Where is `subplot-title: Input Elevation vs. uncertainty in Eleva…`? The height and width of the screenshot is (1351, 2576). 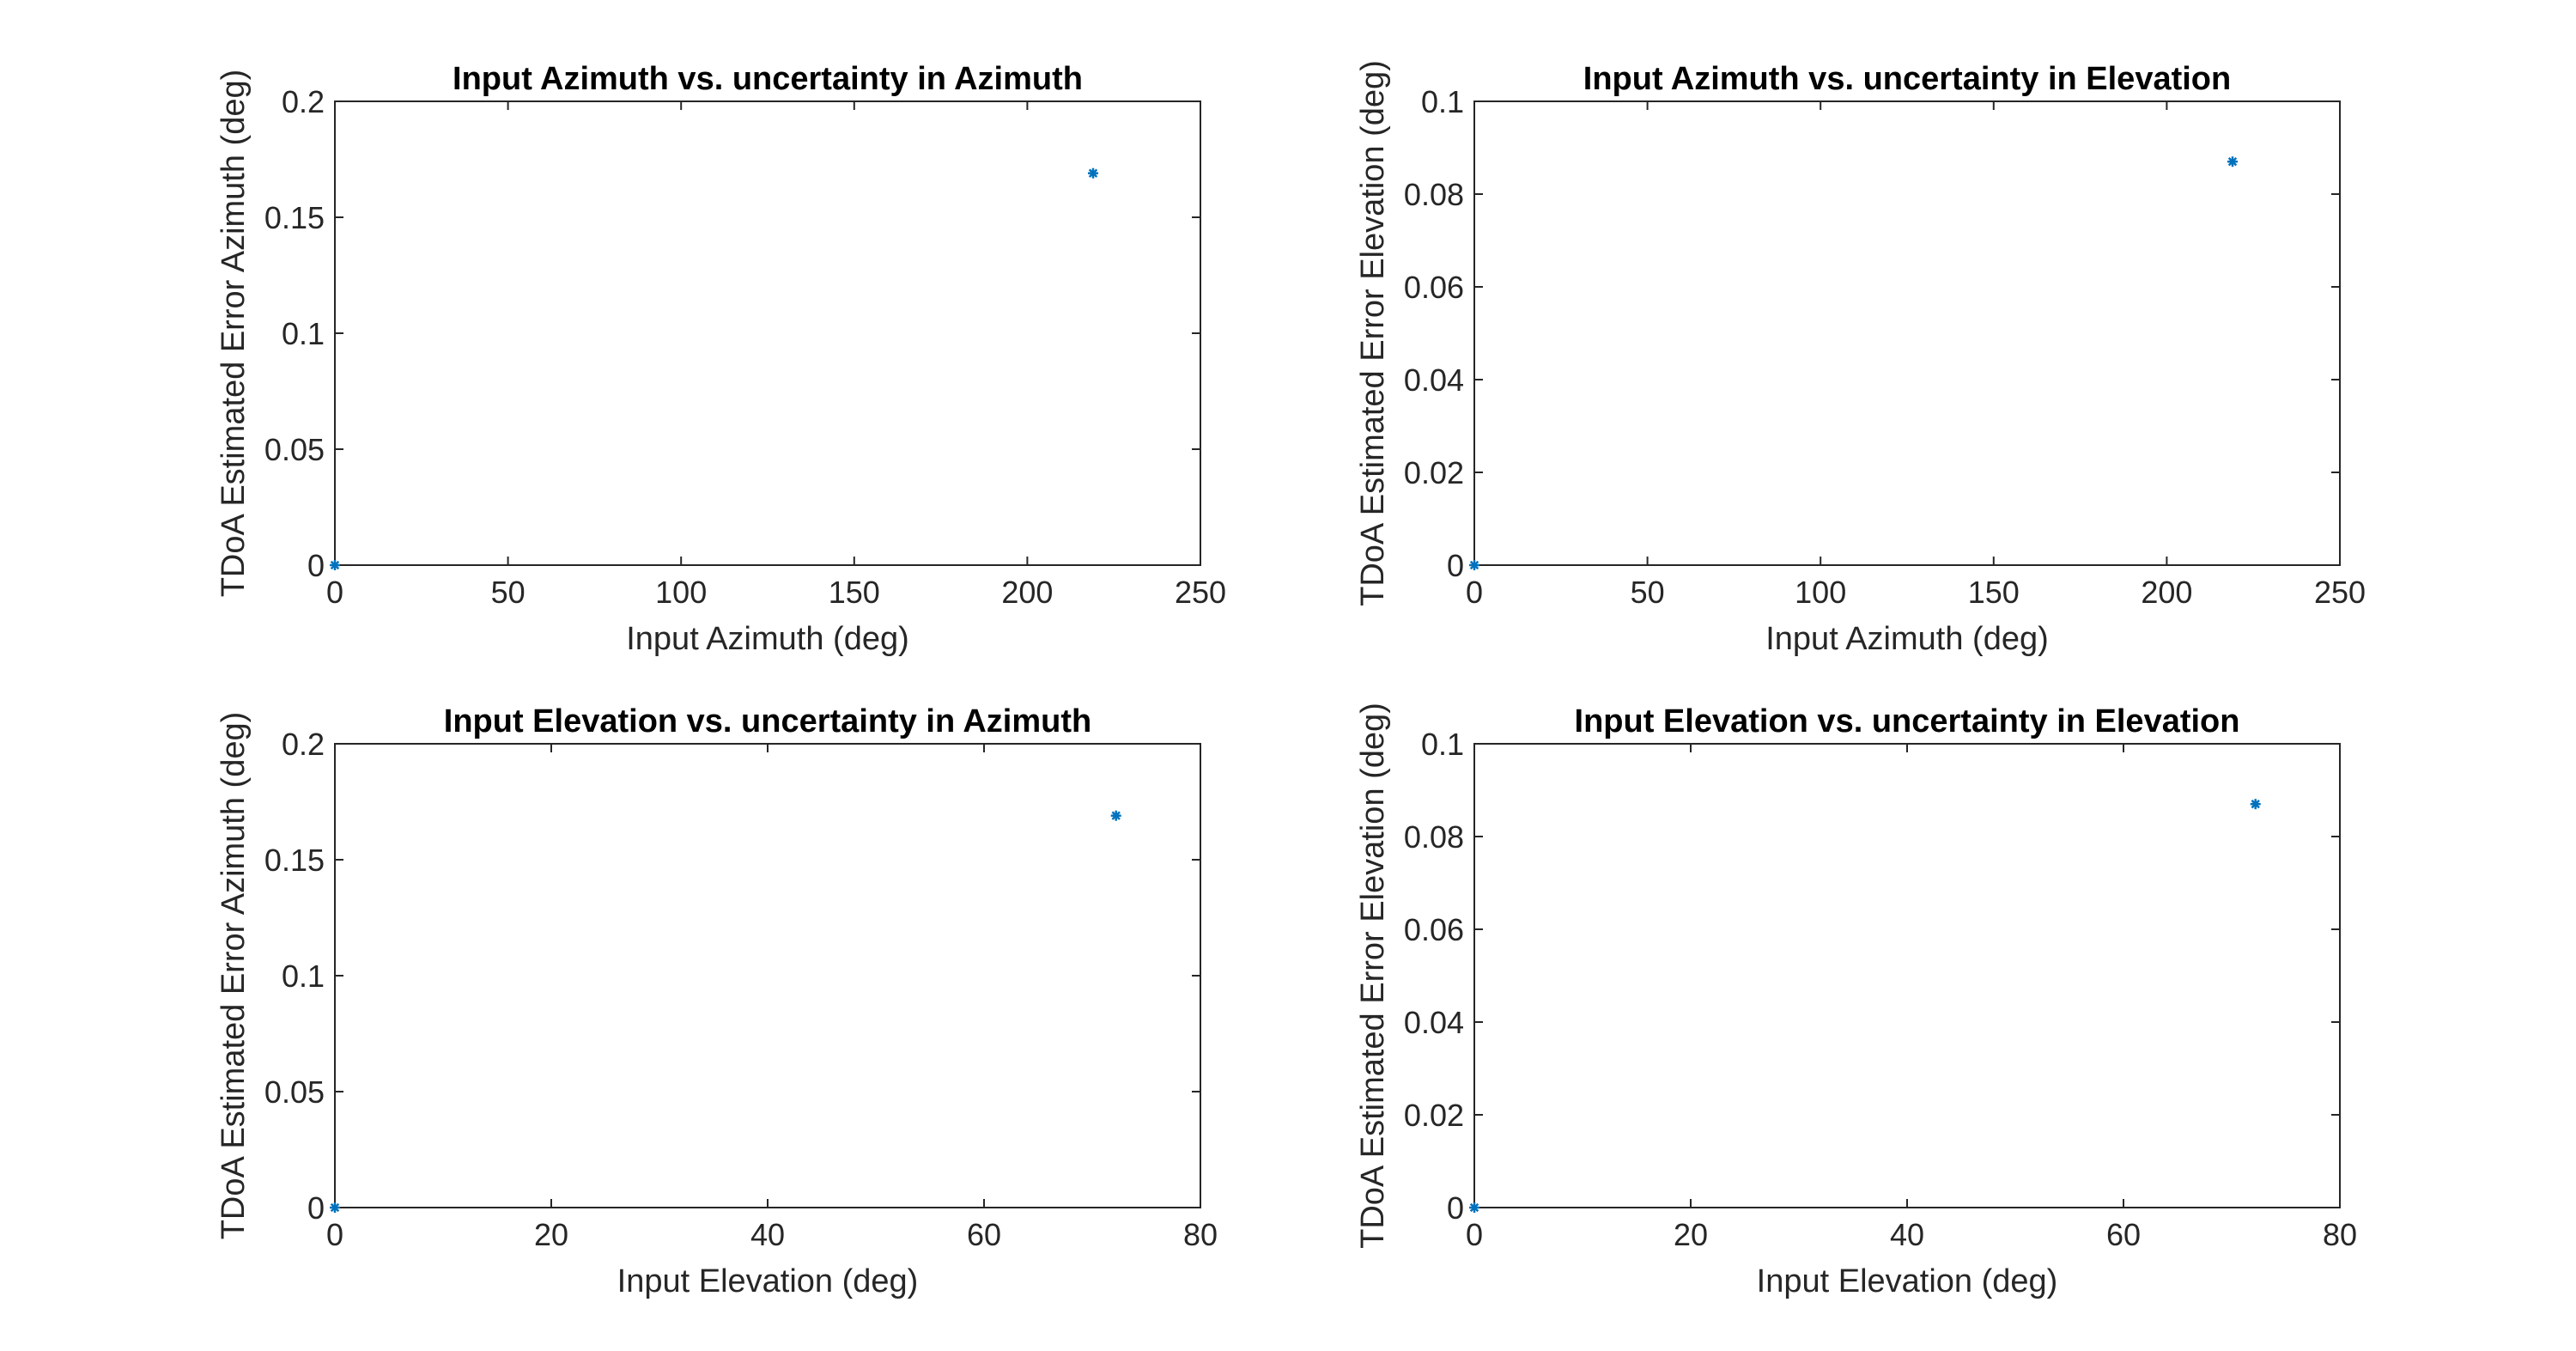
subplot-title: Input Elevation vs. uncertainty in Eleva… is located at coordinates (1908, 721).